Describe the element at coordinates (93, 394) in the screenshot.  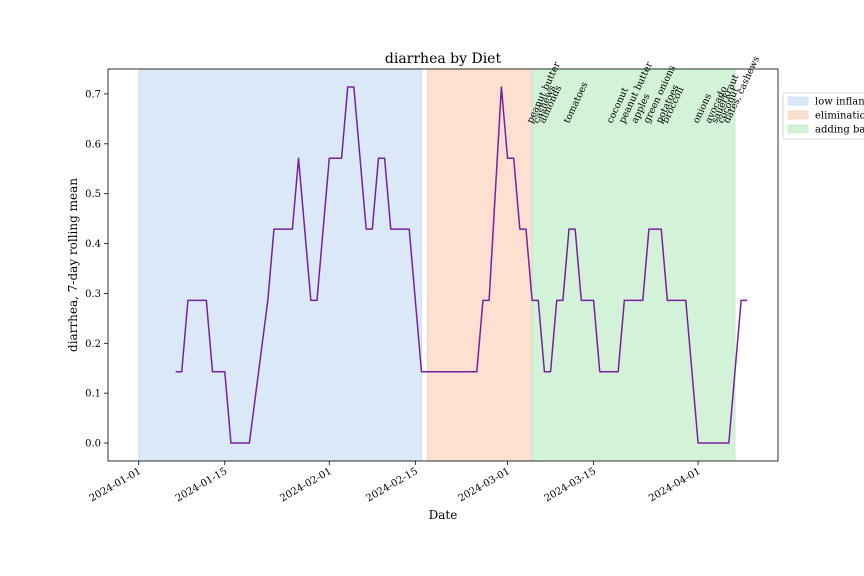
I see `y-tick-label: 0.1` at that location.